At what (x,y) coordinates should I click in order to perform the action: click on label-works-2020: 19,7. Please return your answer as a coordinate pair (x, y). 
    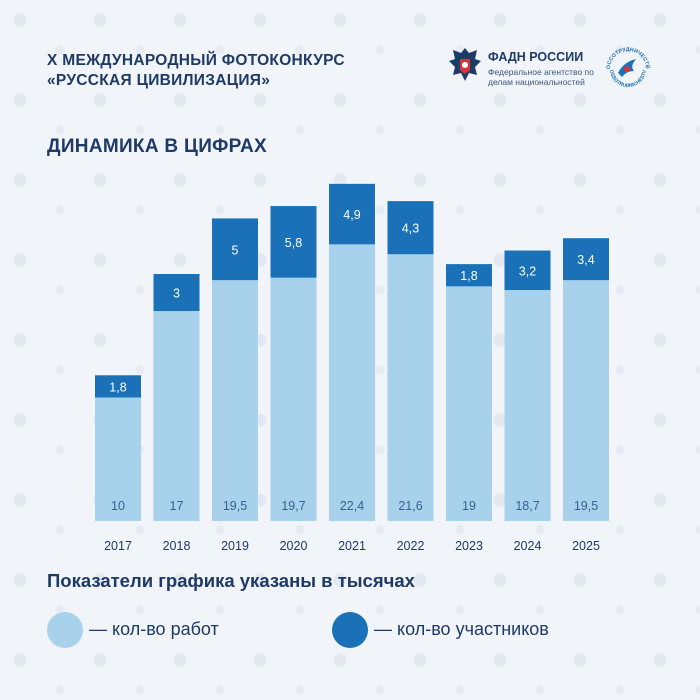
    Looking at the image, I should click on (293, 506).